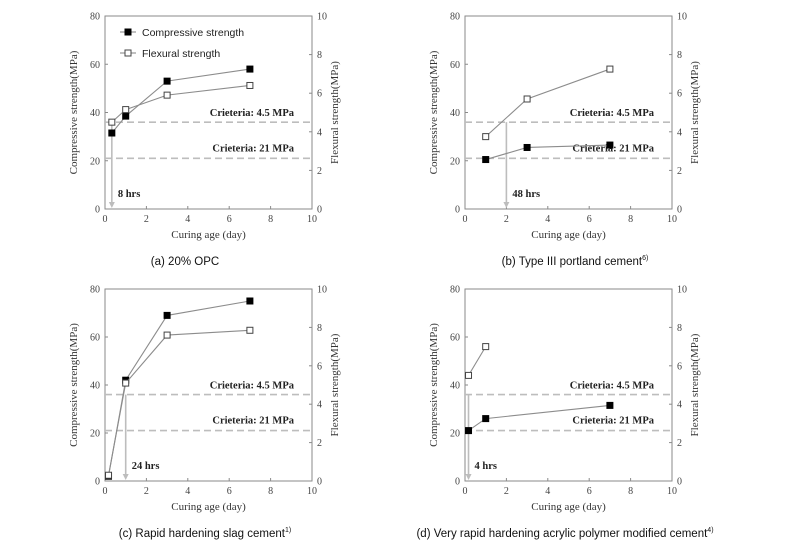  I want to click on legend-entry-label: Compressive strength, so click(193, 33).